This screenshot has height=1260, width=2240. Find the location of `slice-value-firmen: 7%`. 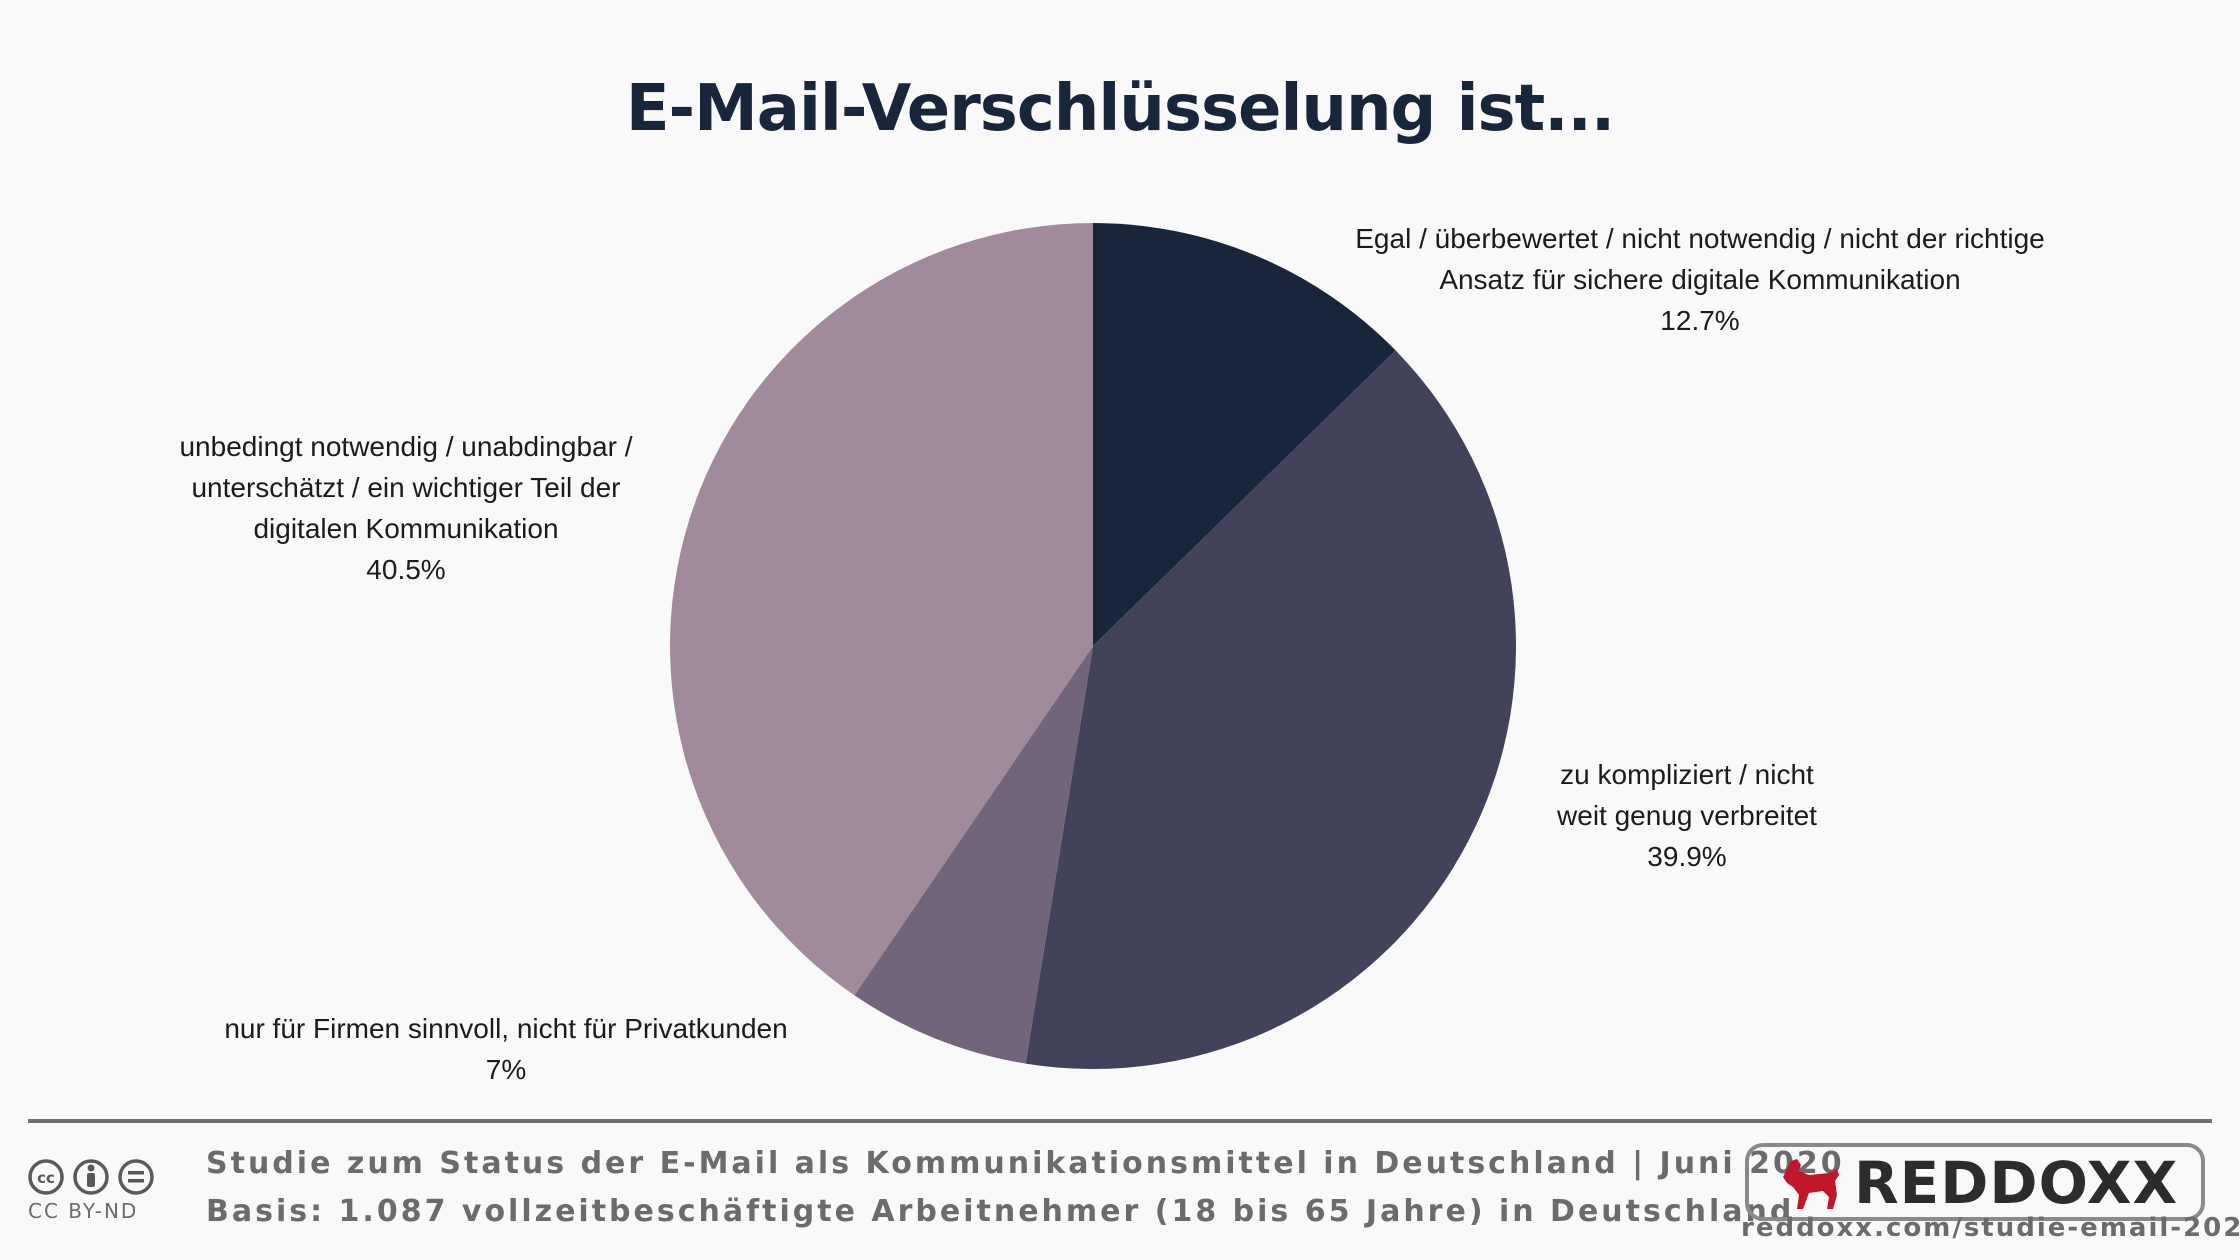

slice-value-firmen: 7% is located at coordinates (506, 1069).